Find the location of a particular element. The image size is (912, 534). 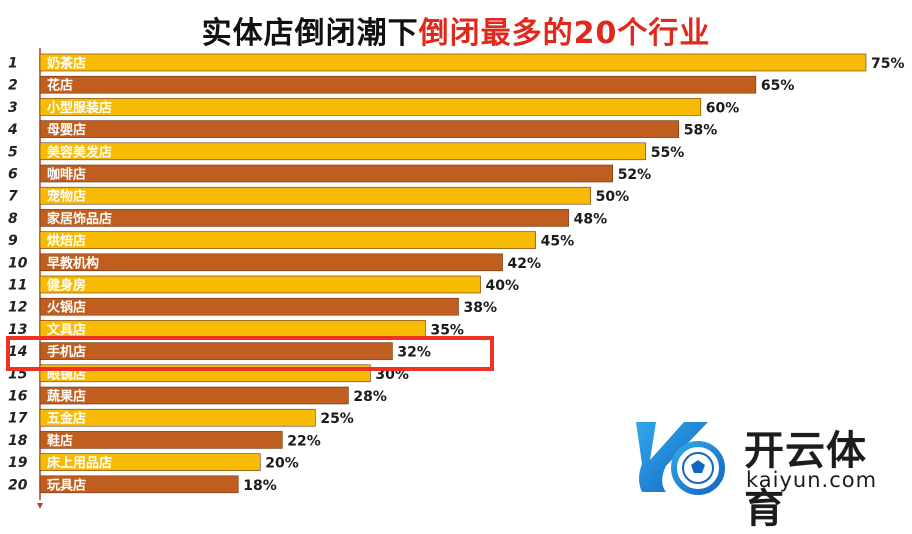

value-label: 20% is located at coordinates (282, 464).